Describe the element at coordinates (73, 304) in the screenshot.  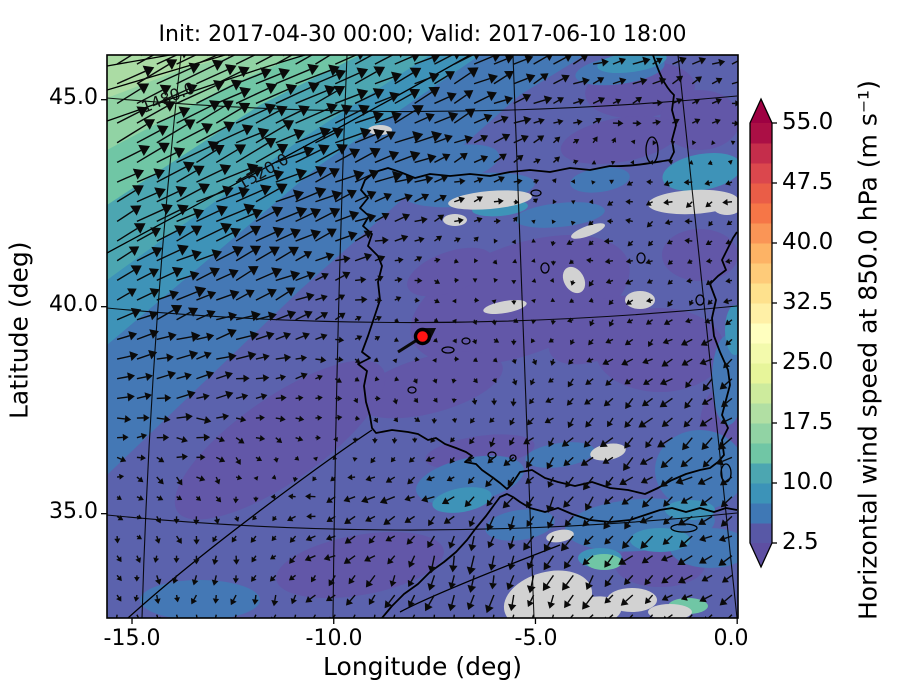
I see `y-tick-label: 40.0` at that location.